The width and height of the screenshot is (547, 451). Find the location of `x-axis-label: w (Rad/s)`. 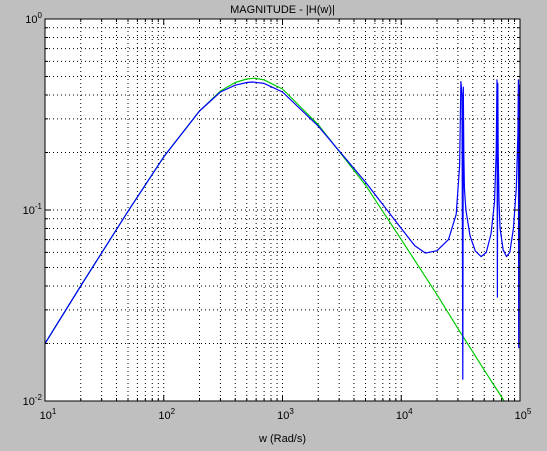

x-axis-label: w (Rad/s) is located at coordinates (282, 439).